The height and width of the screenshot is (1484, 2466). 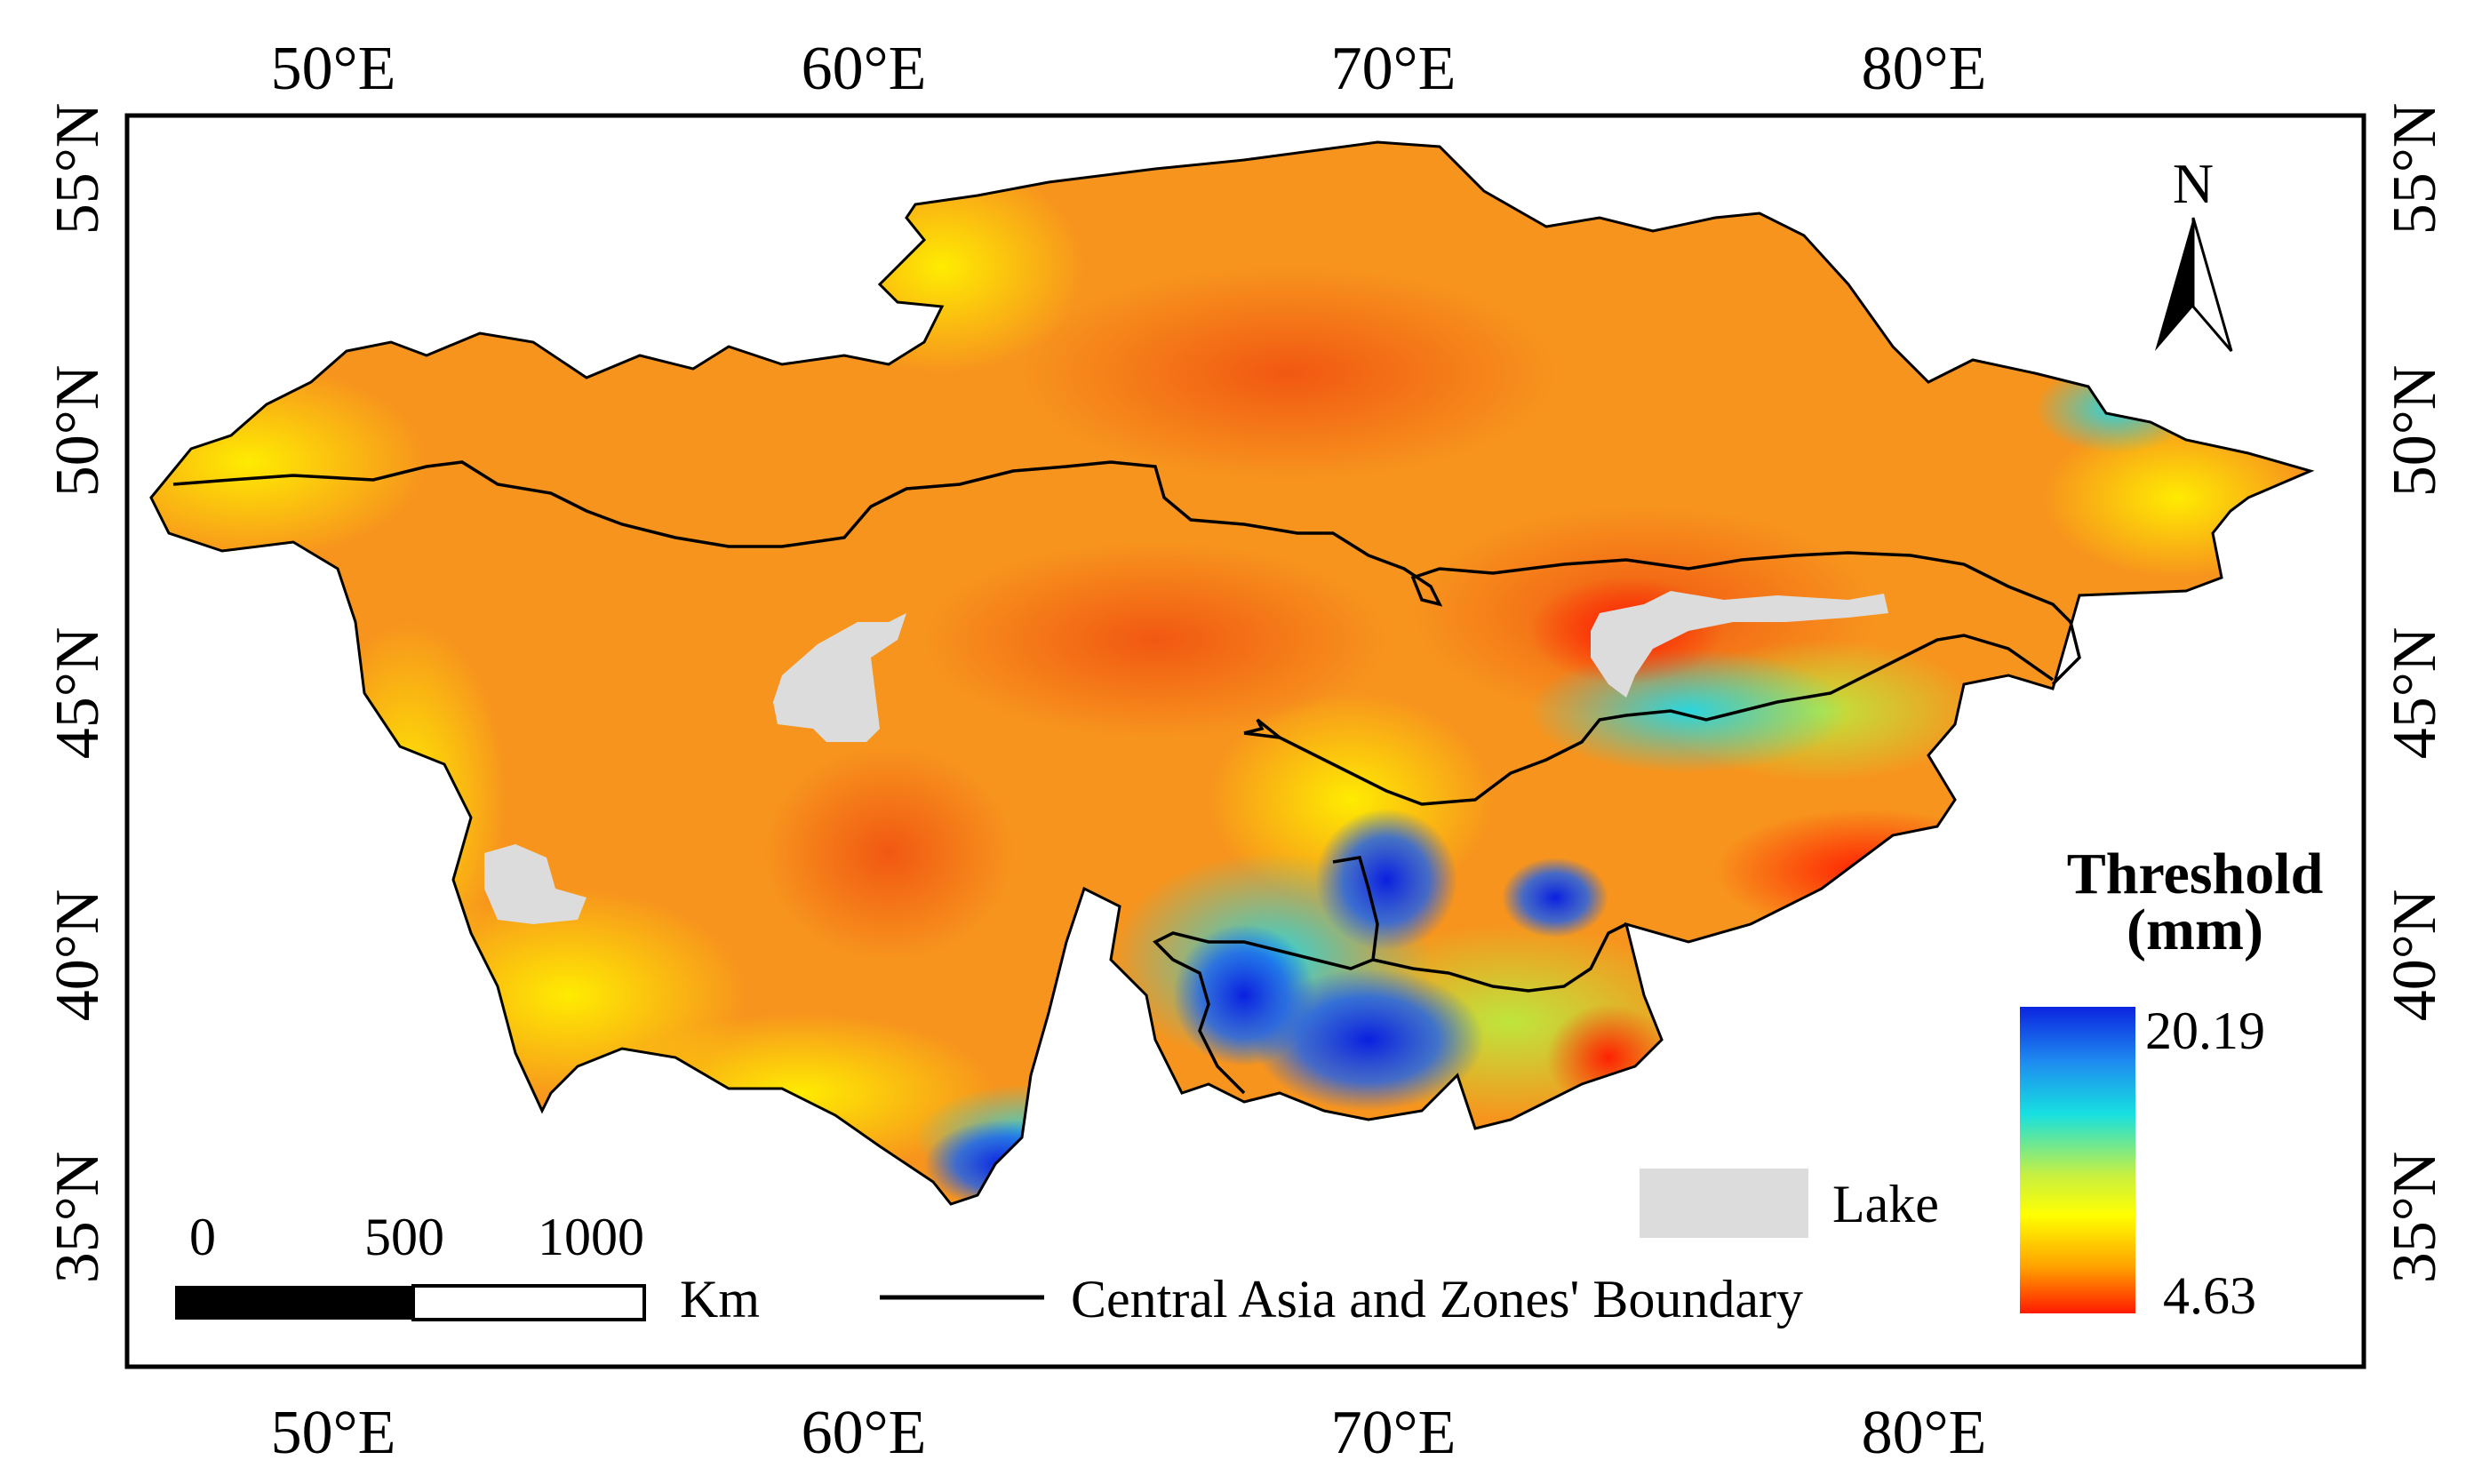 What do you see at coordinates (2205, 1030) in the screenshot?
I see `legend-max-value: 20.19` at bounding box center [2205, 1030].